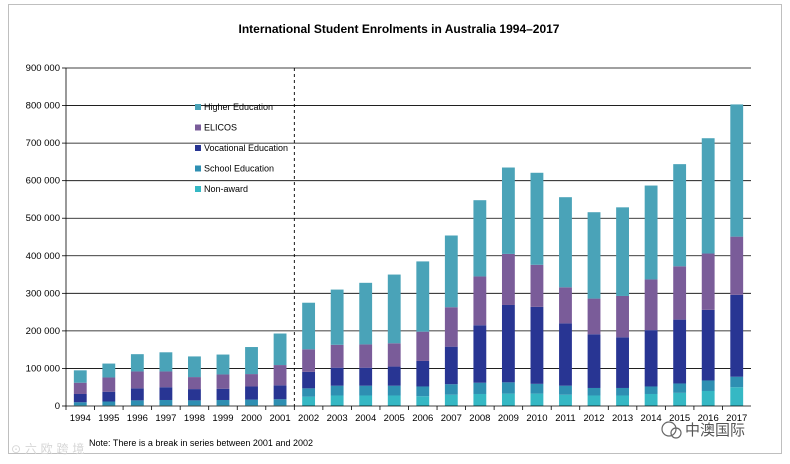 This screenshot has width=790, height=464. I want to click on legend-label: School Education, so click(239, 169).